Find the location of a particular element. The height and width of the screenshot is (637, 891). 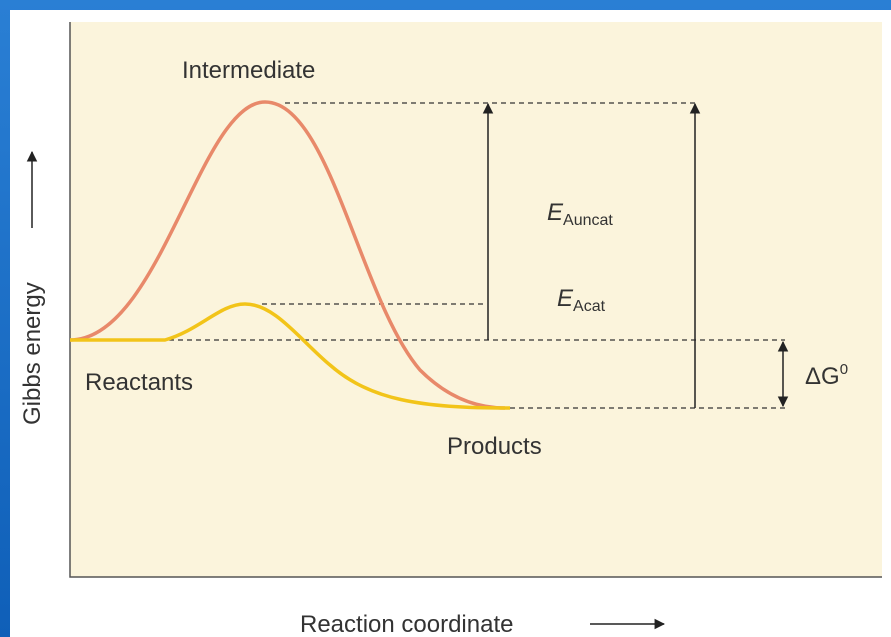

label: Reactants is located at coordinates (139, 382).